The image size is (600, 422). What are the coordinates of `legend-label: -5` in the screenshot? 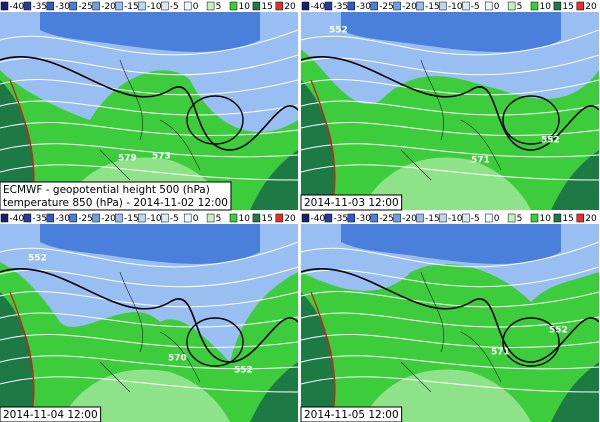 It's located at (174, 219).